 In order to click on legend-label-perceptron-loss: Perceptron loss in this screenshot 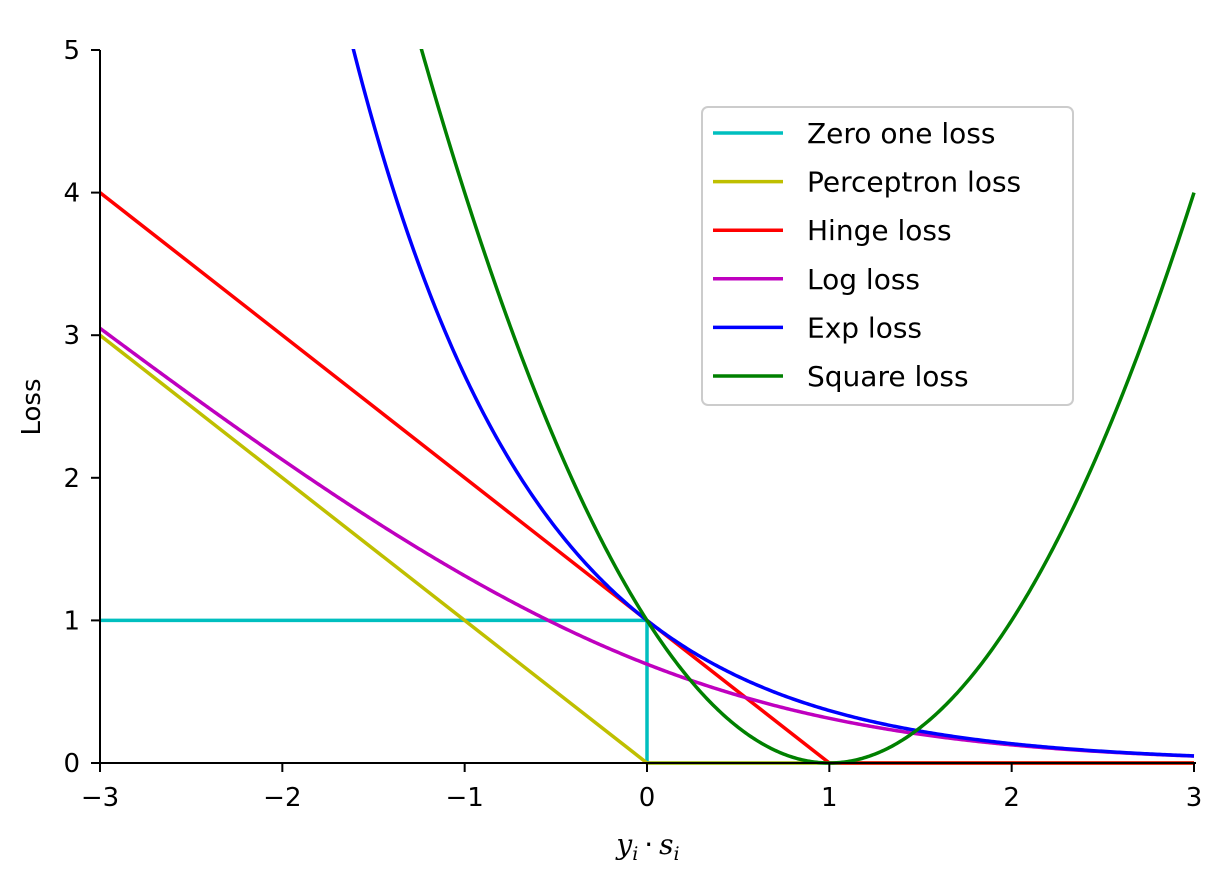, I will do `click(914, 182)`.